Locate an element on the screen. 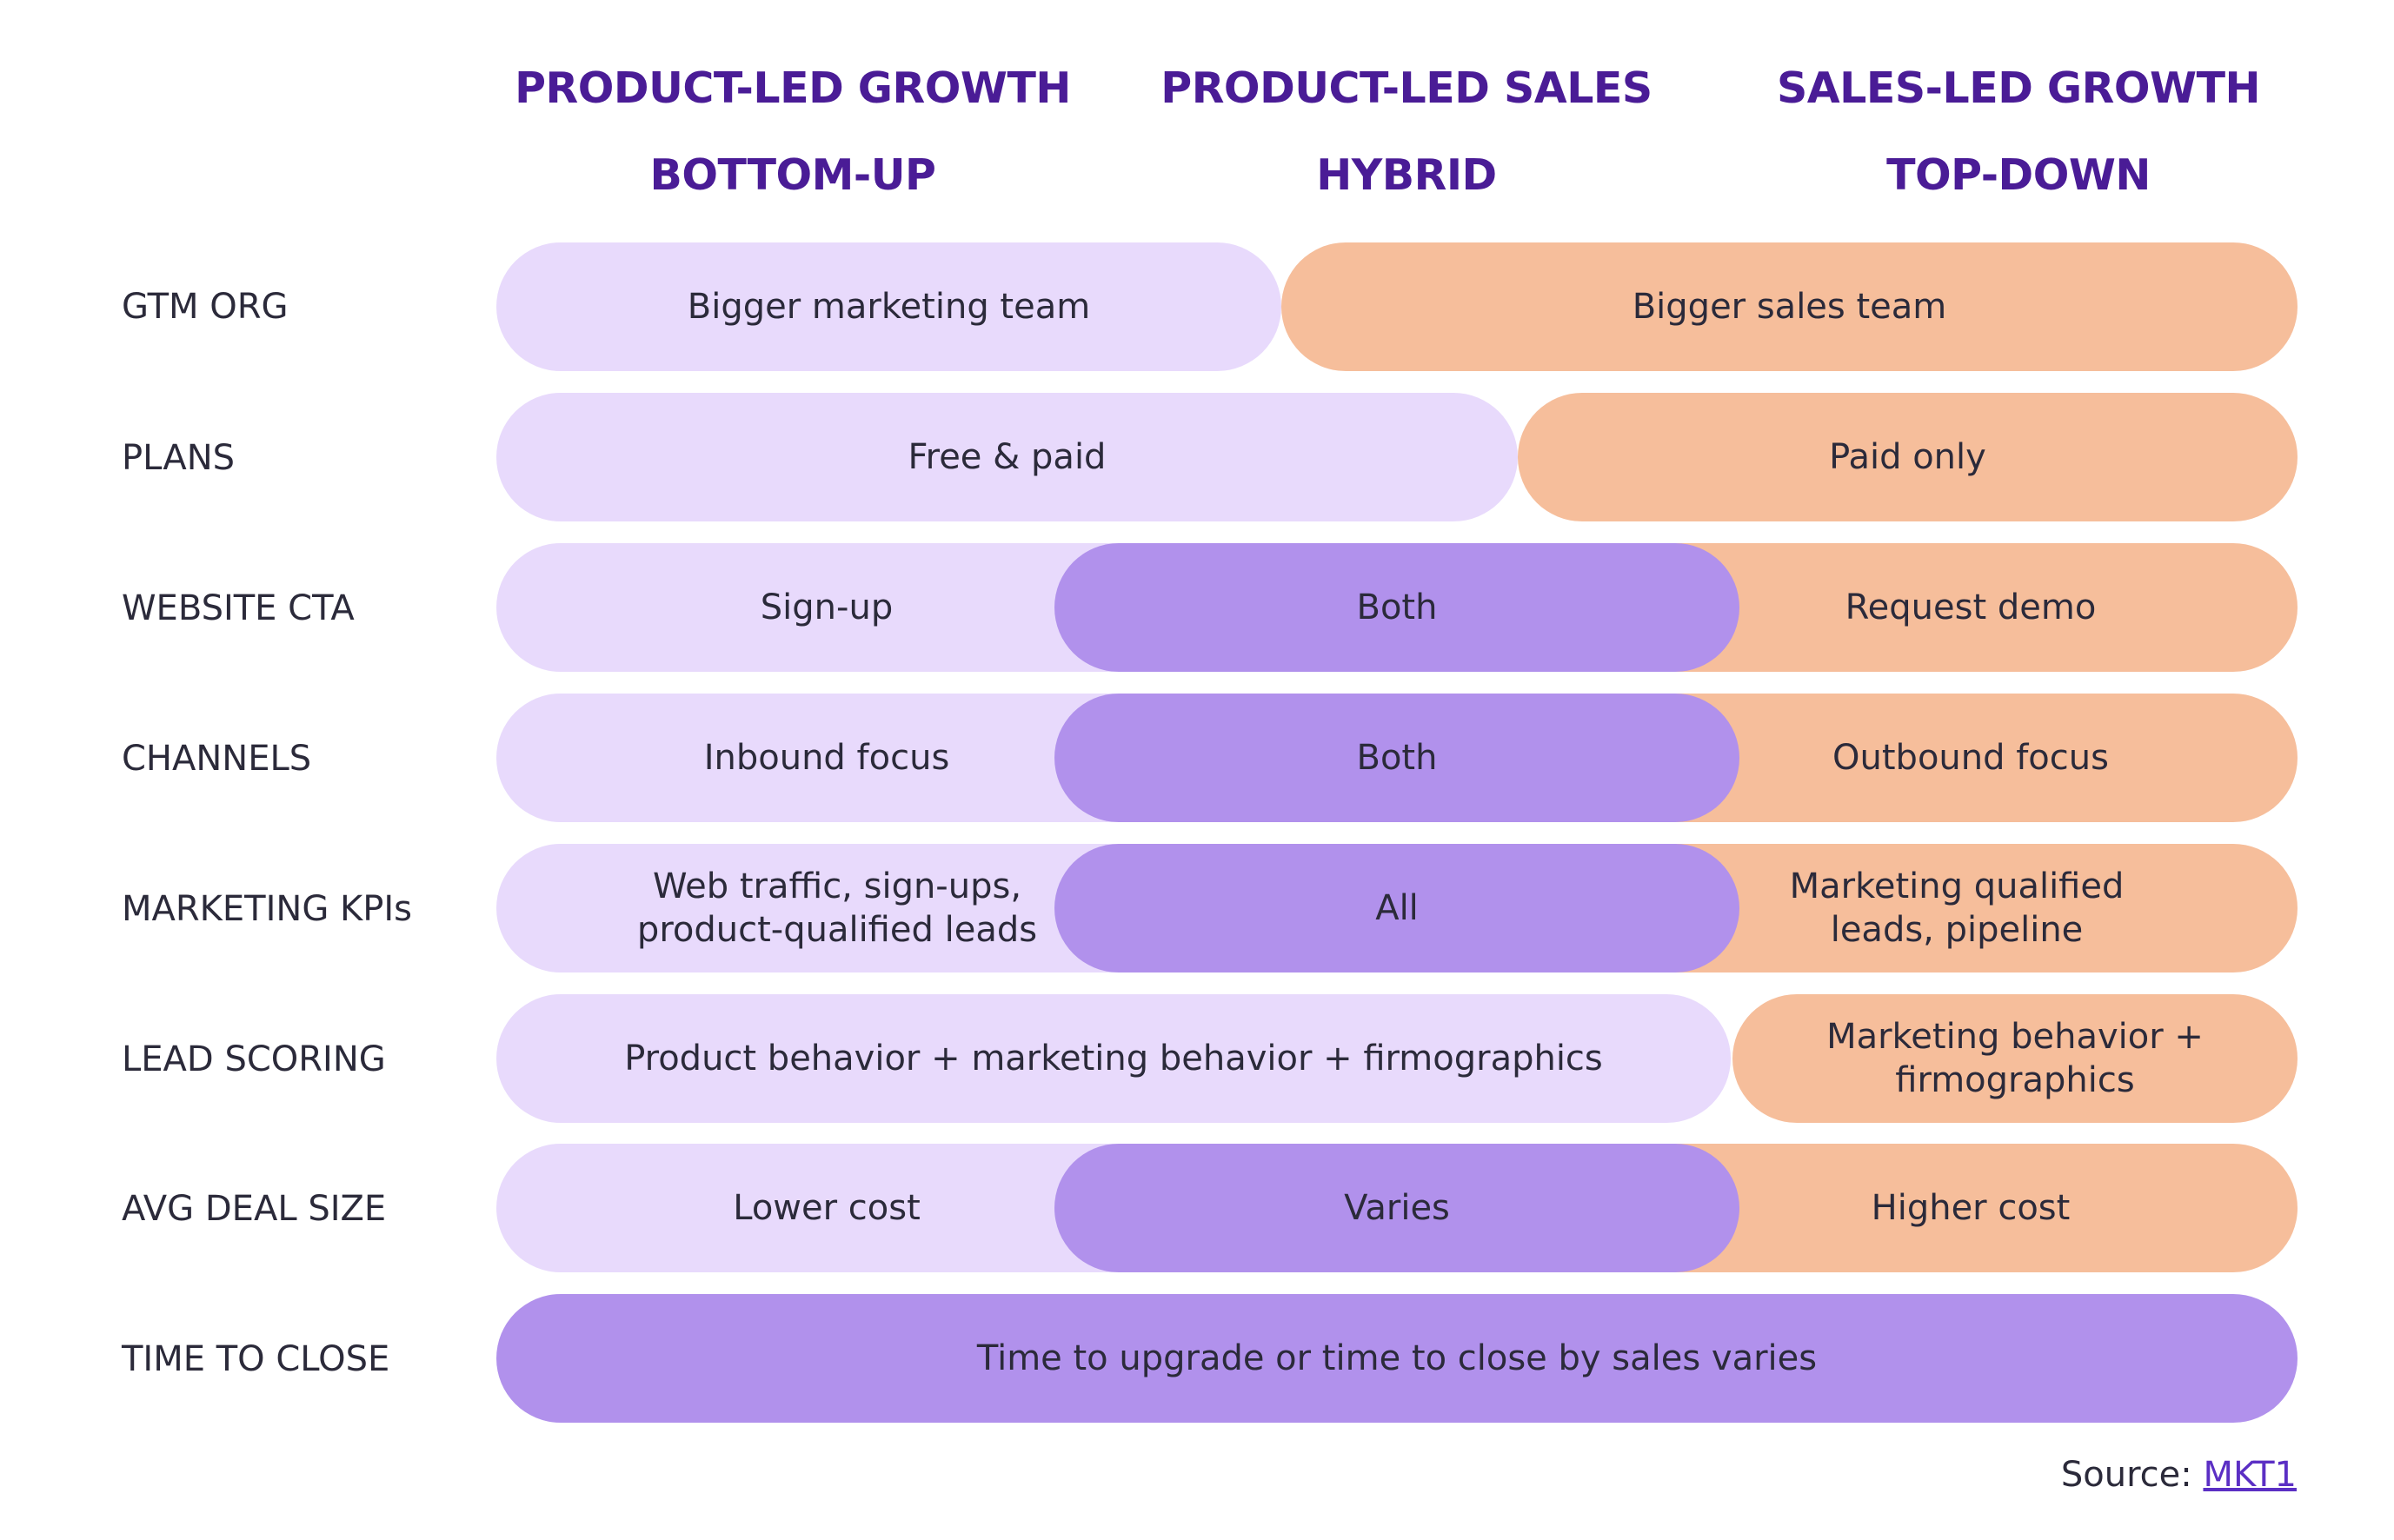 The image size is (2394, 1540). column-subtitle-hybrid: HYBRID is located at coordinates (1406, 175).